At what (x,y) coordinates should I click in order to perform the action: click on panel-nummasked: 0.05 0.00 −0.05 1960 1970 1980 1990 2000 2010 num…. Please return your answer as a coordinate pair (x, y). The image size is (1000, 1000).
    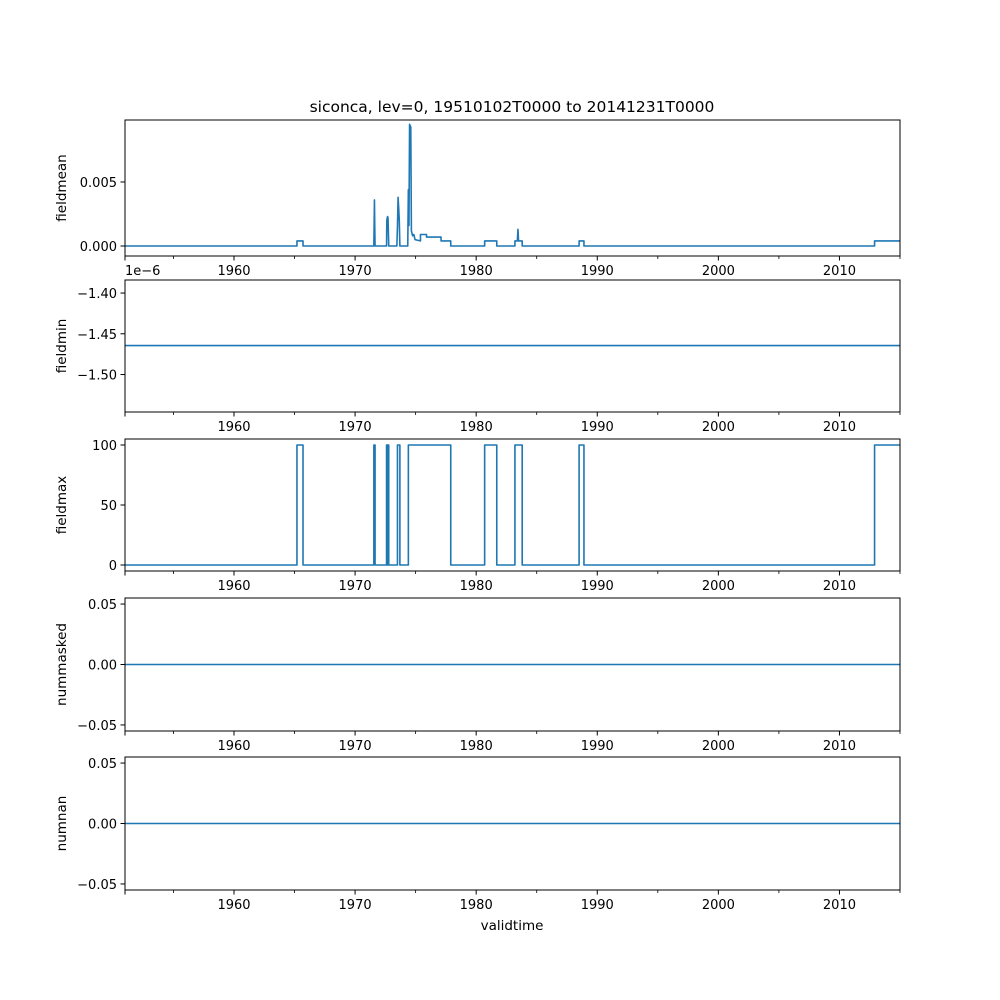
    Looking at the image, I should click on (477, 675).